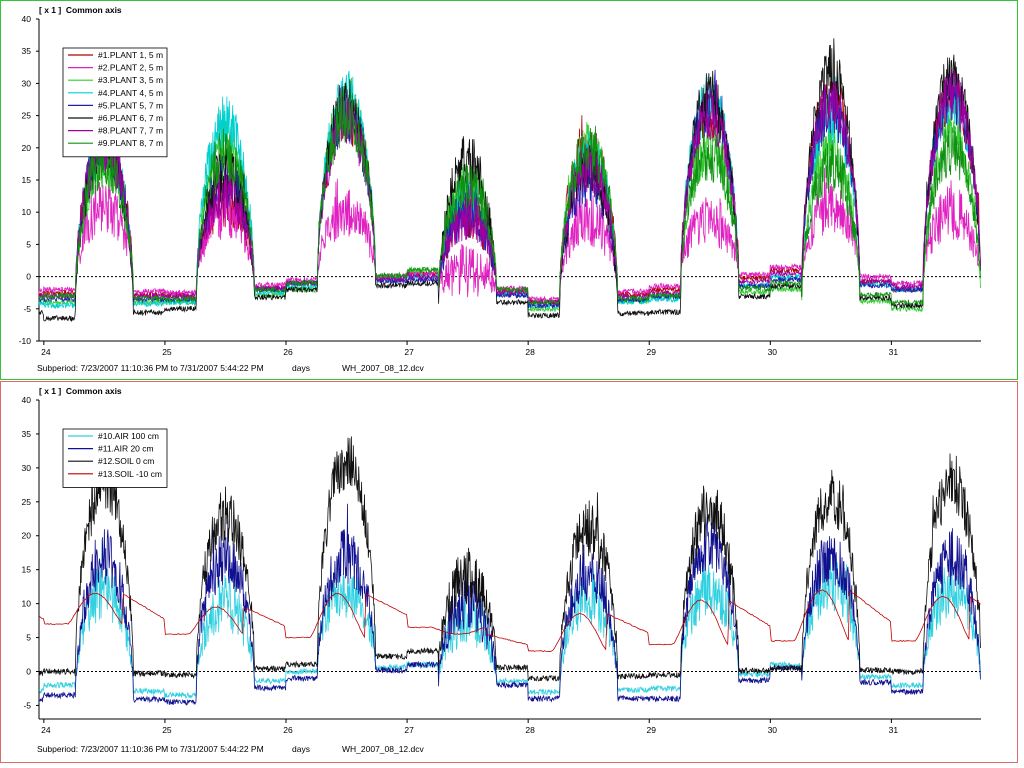 This screenshot has width=1024, height=768. Describe the element at coordinates (130, 131) in the screenshot. I see `top-legend-label-8-plant-7-7-m: #8.PLANT 7, 7 m` at that location.